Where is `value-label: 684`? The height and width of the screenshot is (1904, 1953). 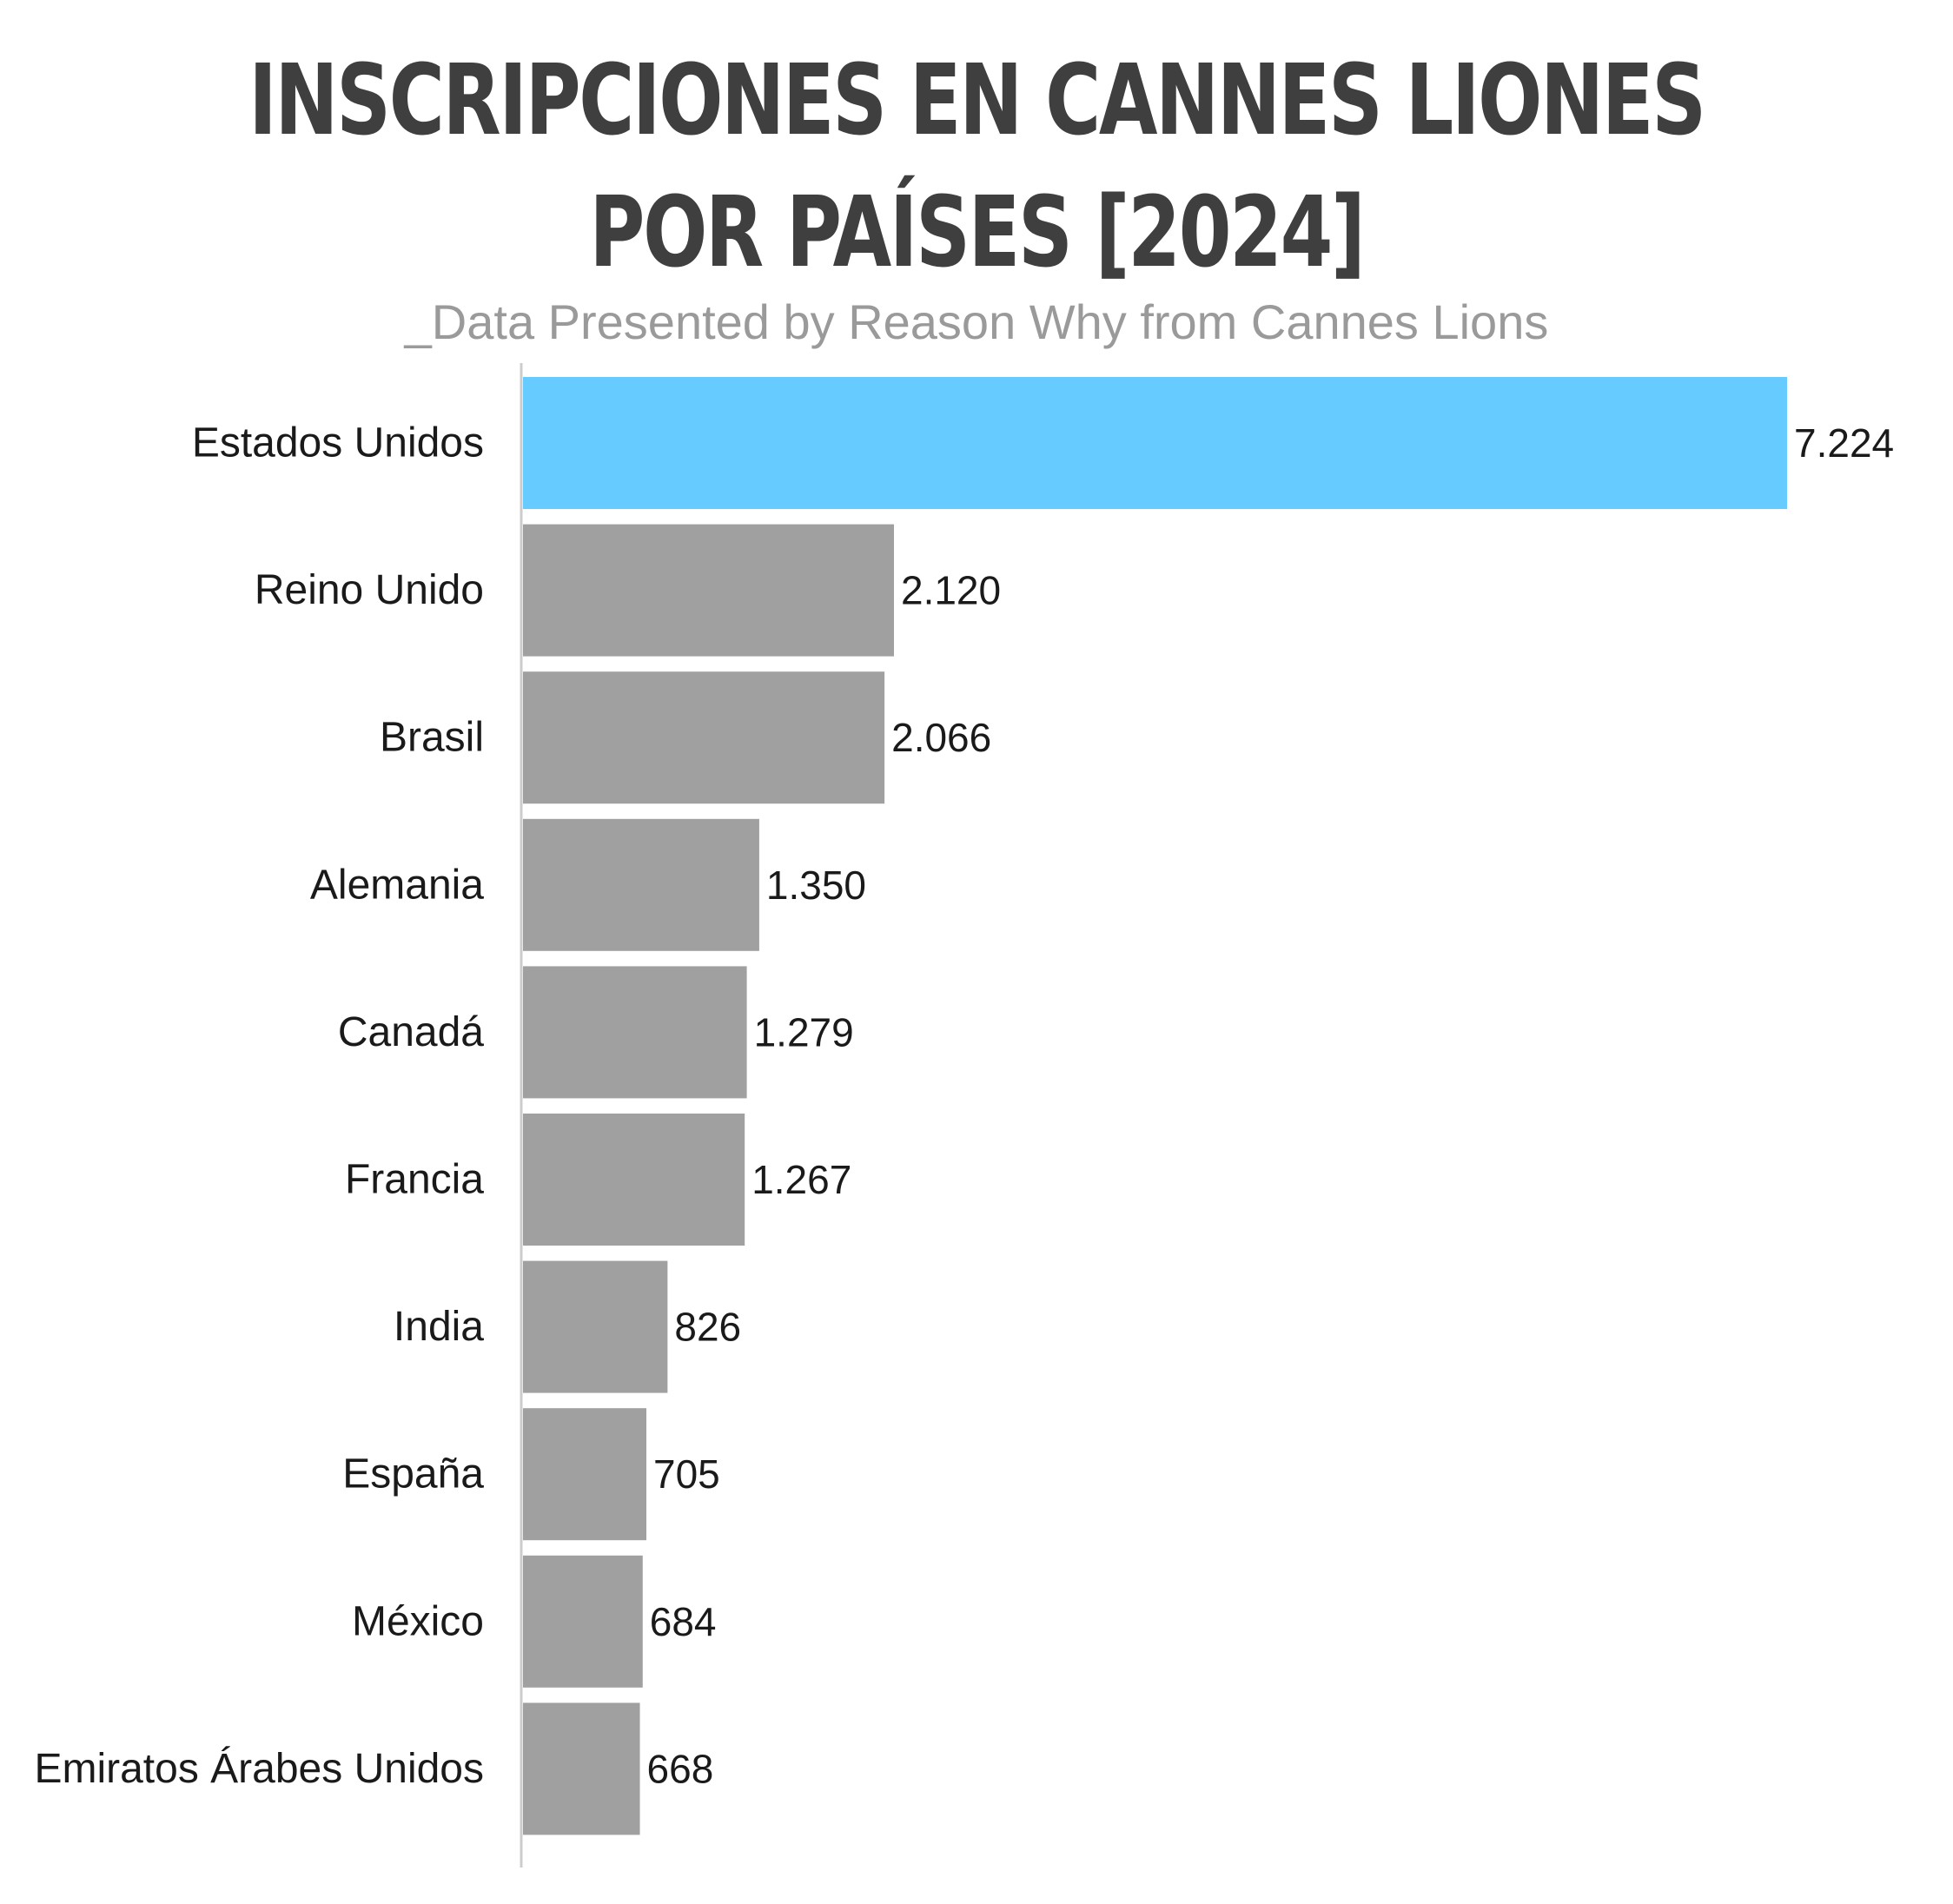 value-label: 684 is located at coordinates (683, 1621).